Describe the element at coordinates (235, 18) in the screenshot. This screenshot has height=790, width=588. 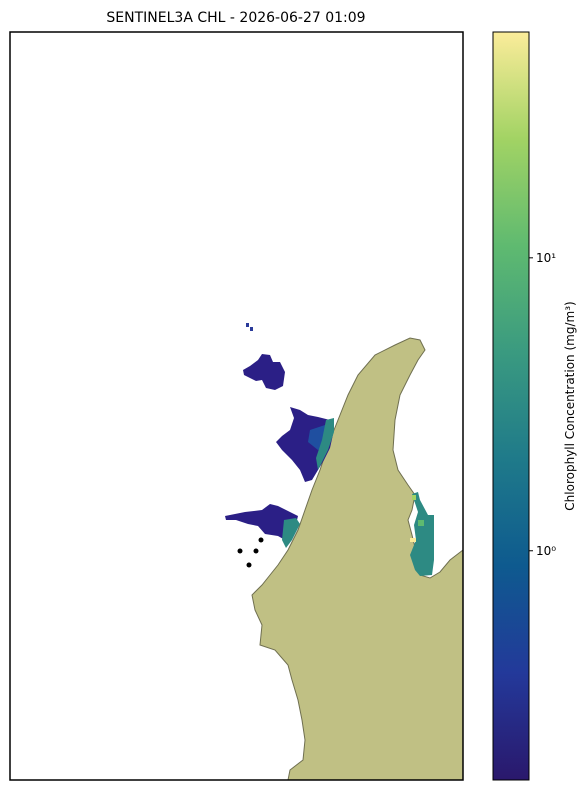
I see `map-title: SENTINEL3A CHL - 2026-06-27 01:09` at that location.